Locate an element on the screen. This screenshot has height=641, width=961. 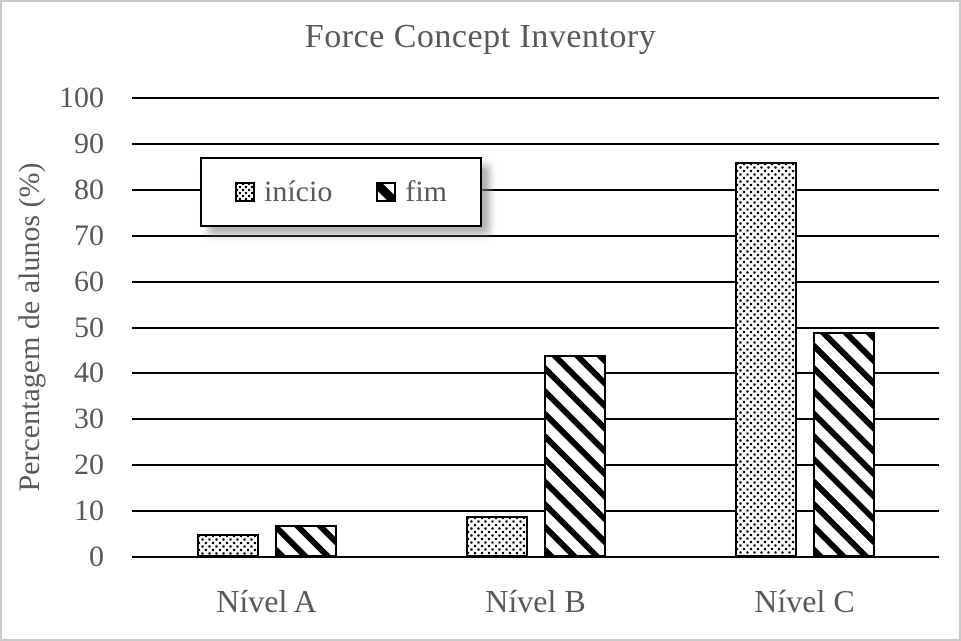
y-tick-label-30: 30 is located at coordinates (89, 419).